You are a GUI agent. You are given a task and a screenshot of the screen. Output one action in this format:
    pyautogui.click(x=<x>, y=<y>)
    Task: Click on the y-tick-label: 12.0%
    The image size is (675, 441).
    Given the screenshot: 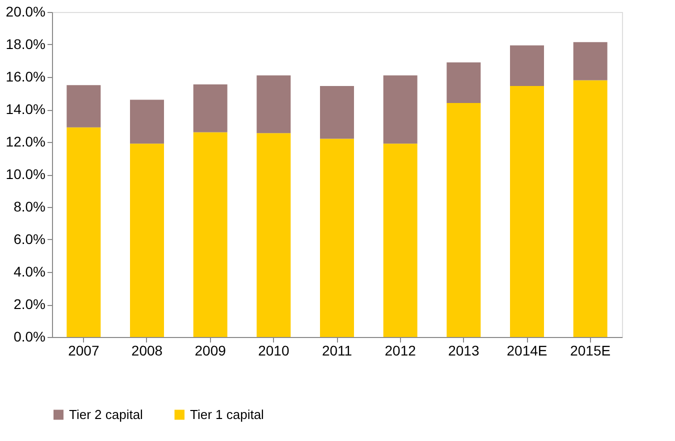 What is the action you would take?
    pyautogui.click(x=26, y=142)
    